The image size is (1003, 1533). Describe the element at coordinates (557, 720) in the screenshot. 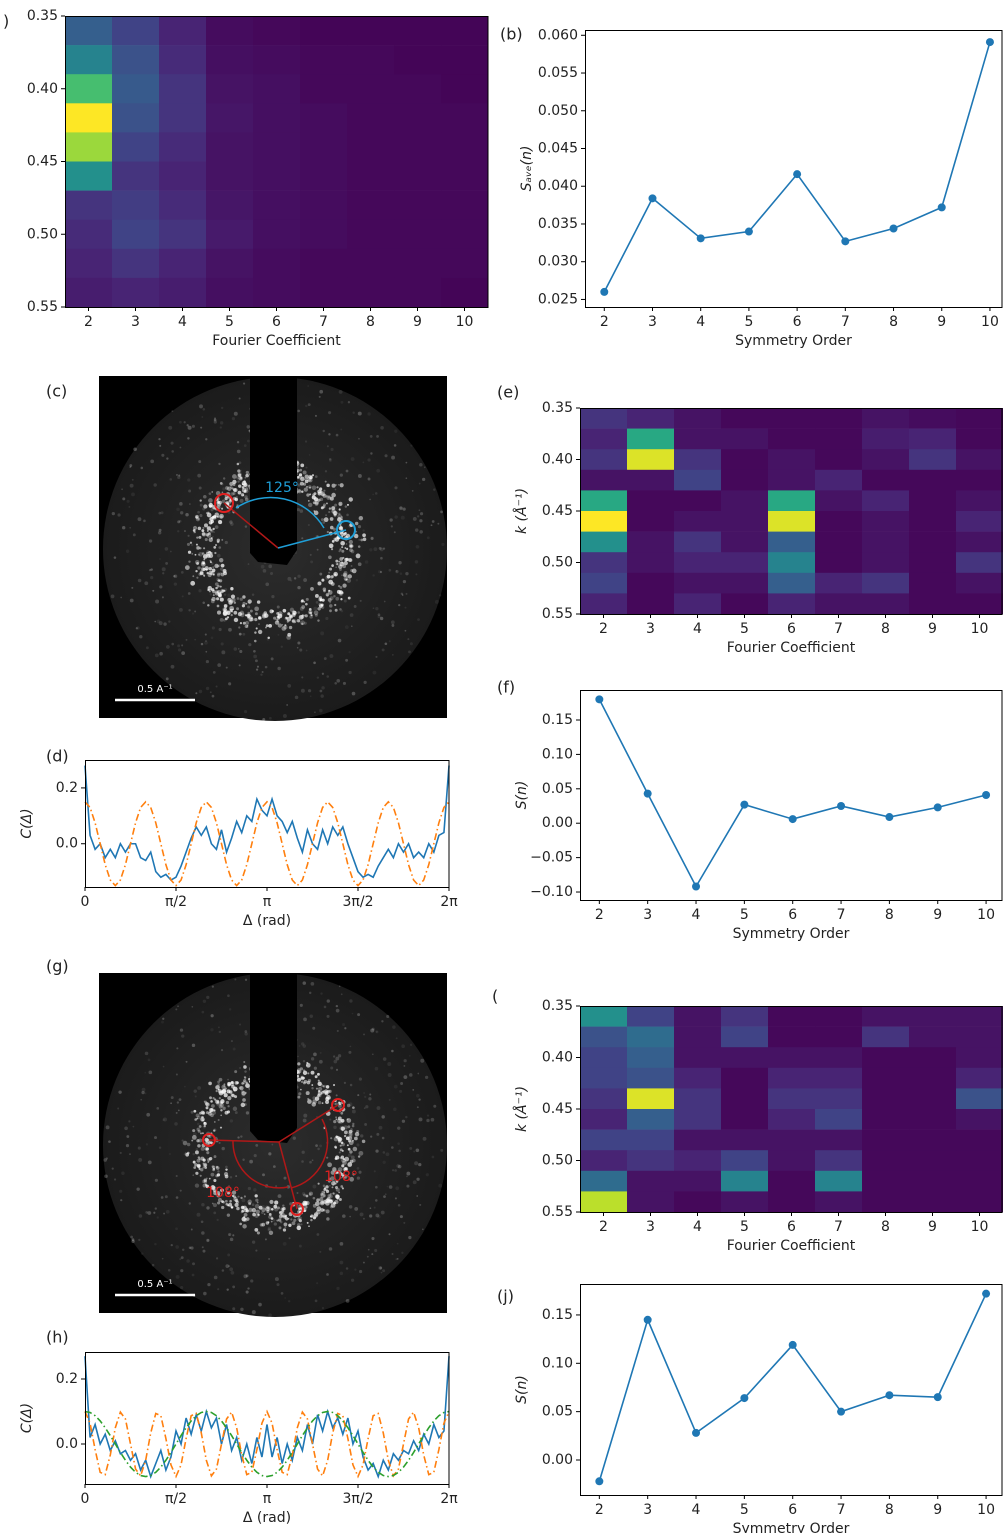

I see `y-tick-label: 0.15` at that location.